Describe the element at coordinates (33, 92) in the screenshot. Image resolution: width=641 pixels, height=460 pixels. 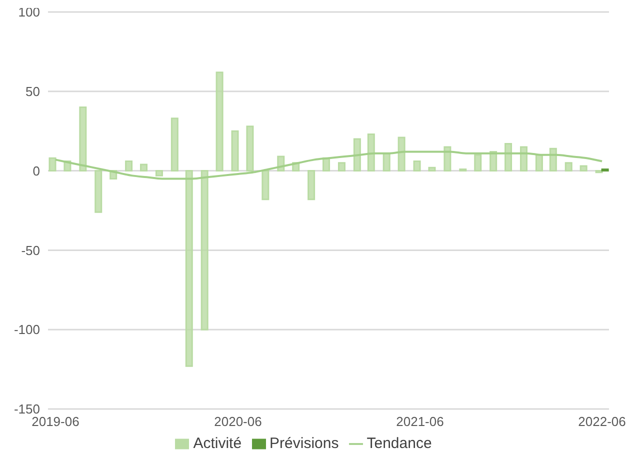
I see `y-tick-label: 50` at that location.